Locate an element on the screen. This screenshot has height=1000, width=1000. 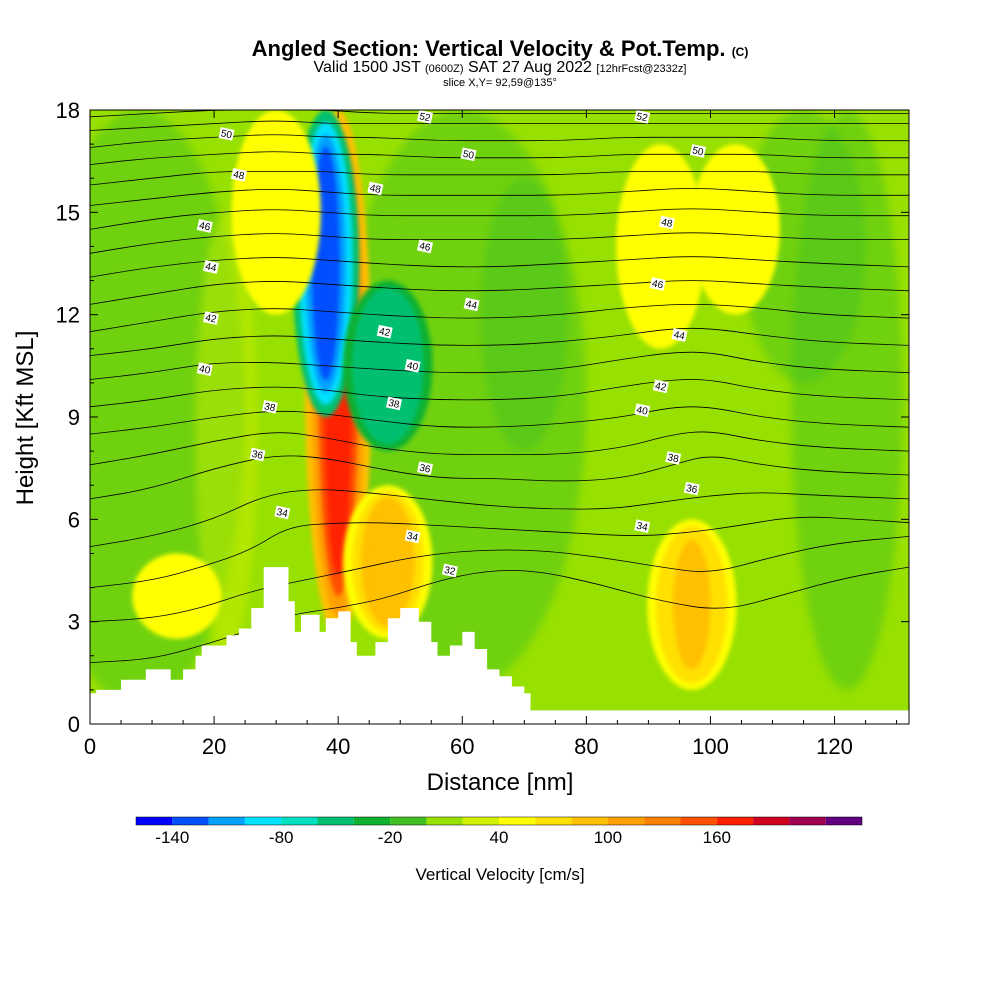
x-tick-label: 20 is located at coordinates (214, 746).